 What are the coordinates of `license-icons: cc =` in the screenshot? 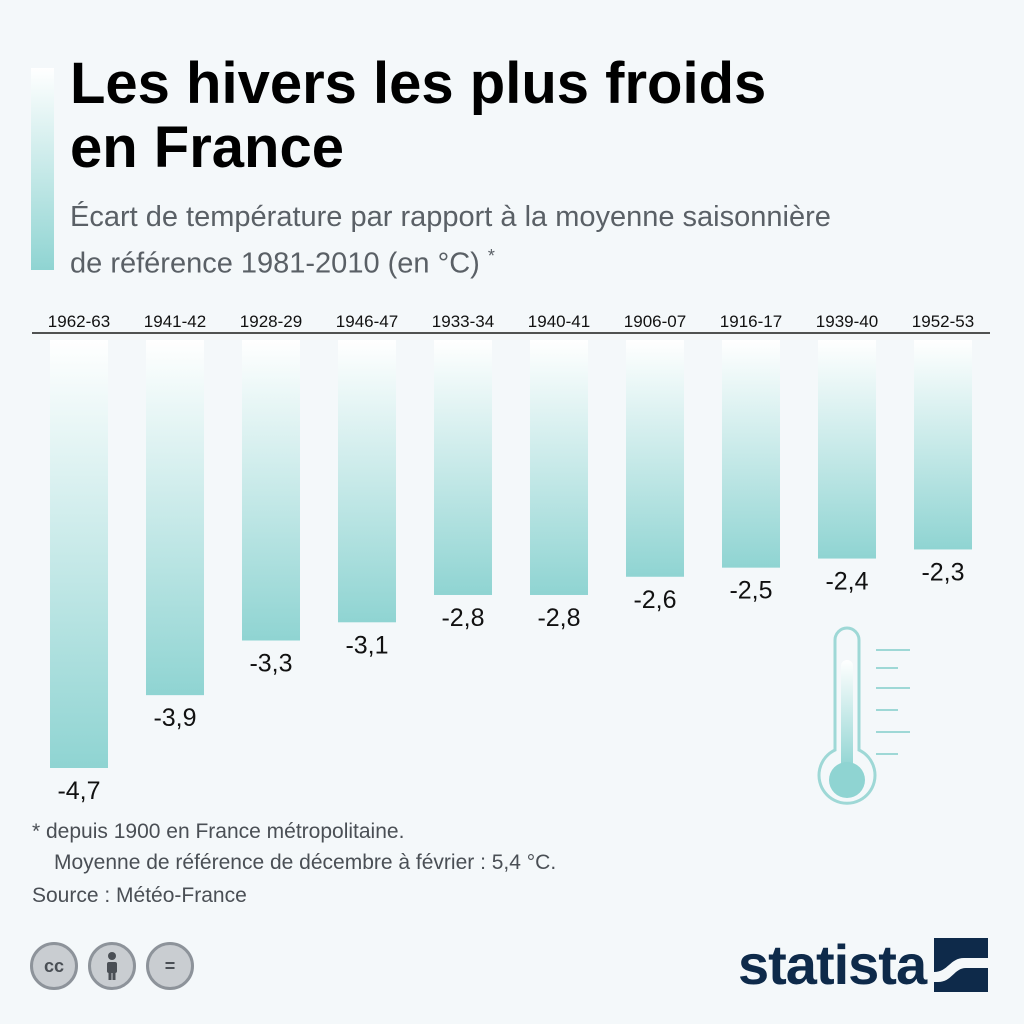 It's located at (112, 966).